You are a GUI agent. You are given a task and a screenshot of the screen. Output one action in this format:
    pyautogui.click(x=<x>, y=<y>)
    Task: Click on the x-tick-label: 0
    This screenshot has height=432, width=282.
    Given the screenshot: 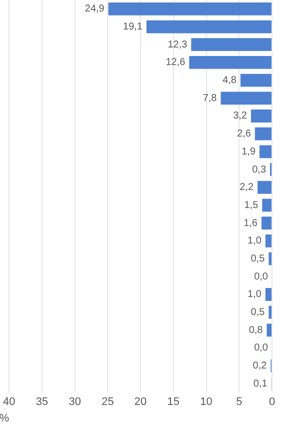 What is the action you would take?
    pyautogui.click(x=272, y=402)
    